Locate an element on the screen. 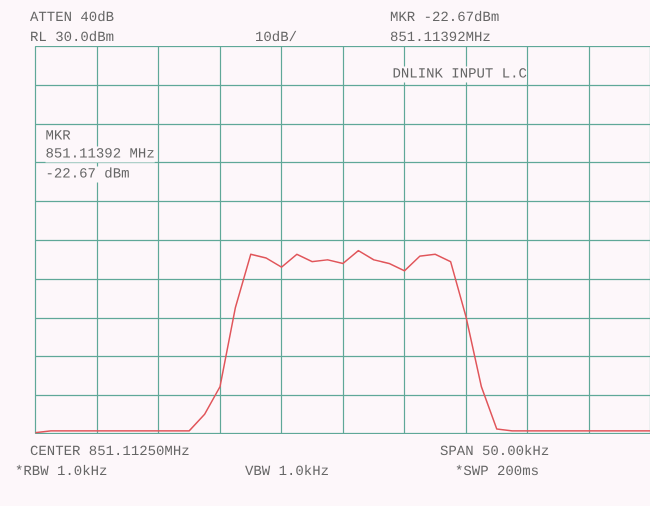 Image resolution: width=650 pixels, height=506 pixels. text: 851.11392 MHz is located at coordinates (100, 154).